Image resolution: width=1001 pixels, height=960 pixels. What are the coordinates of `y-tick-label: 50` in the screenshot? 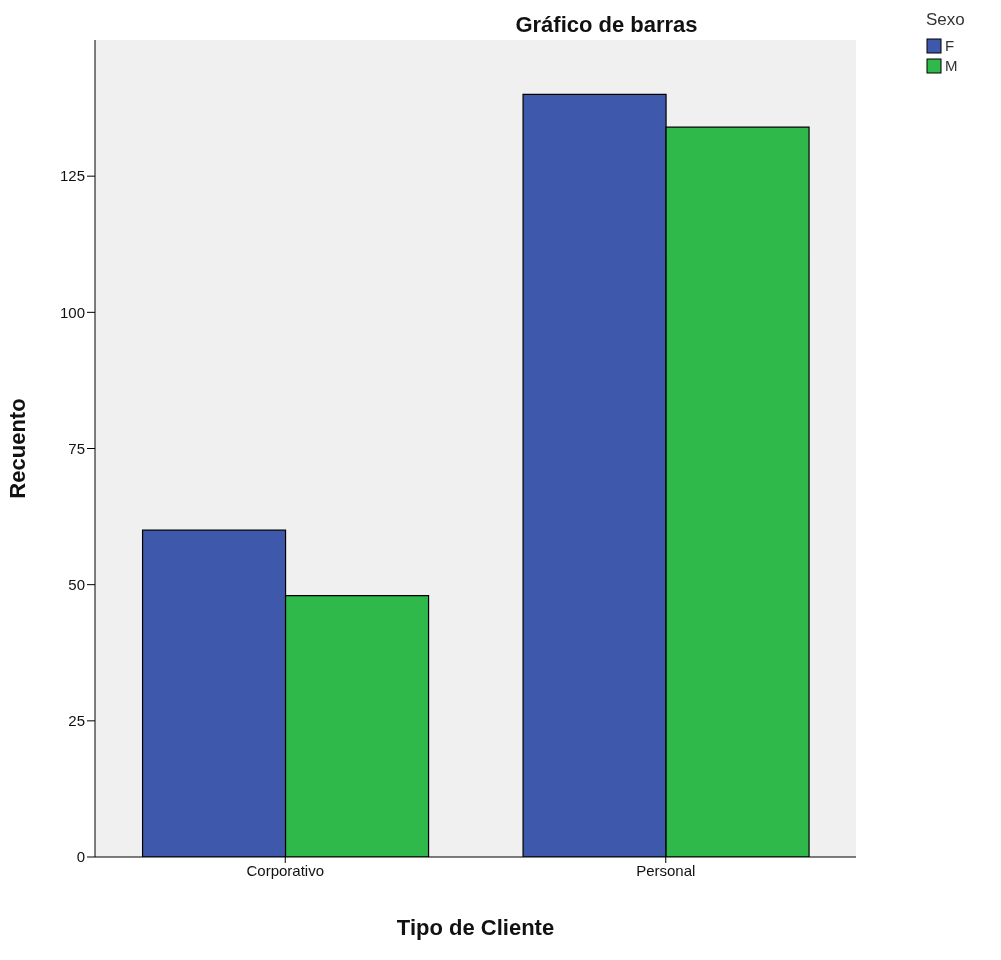 It's located at (76, 584).